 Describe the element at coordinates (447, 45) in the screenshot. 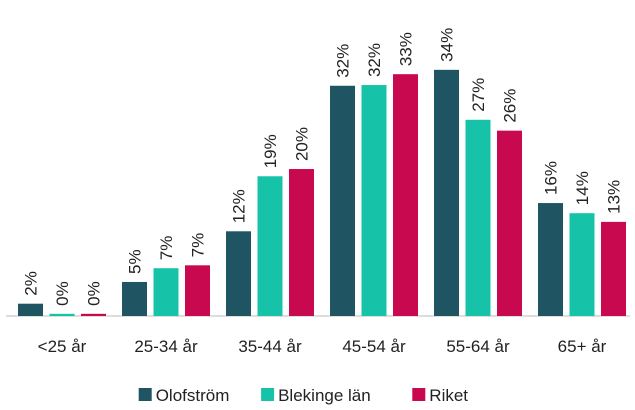

I see `data-label: 34%` at that location.